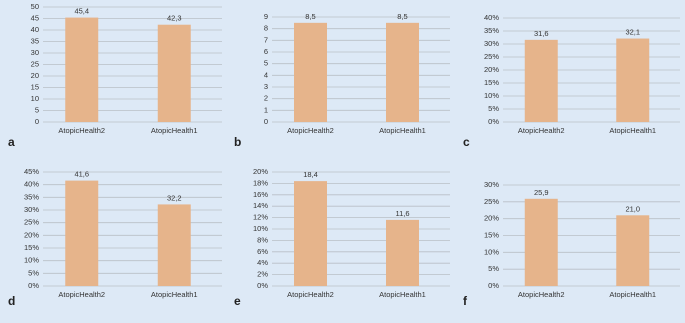 This screenshot has height=323, width=685. Describe the element at coordinates (541, 33) in the screenshot. I see `value-label: 31,6` at that location.